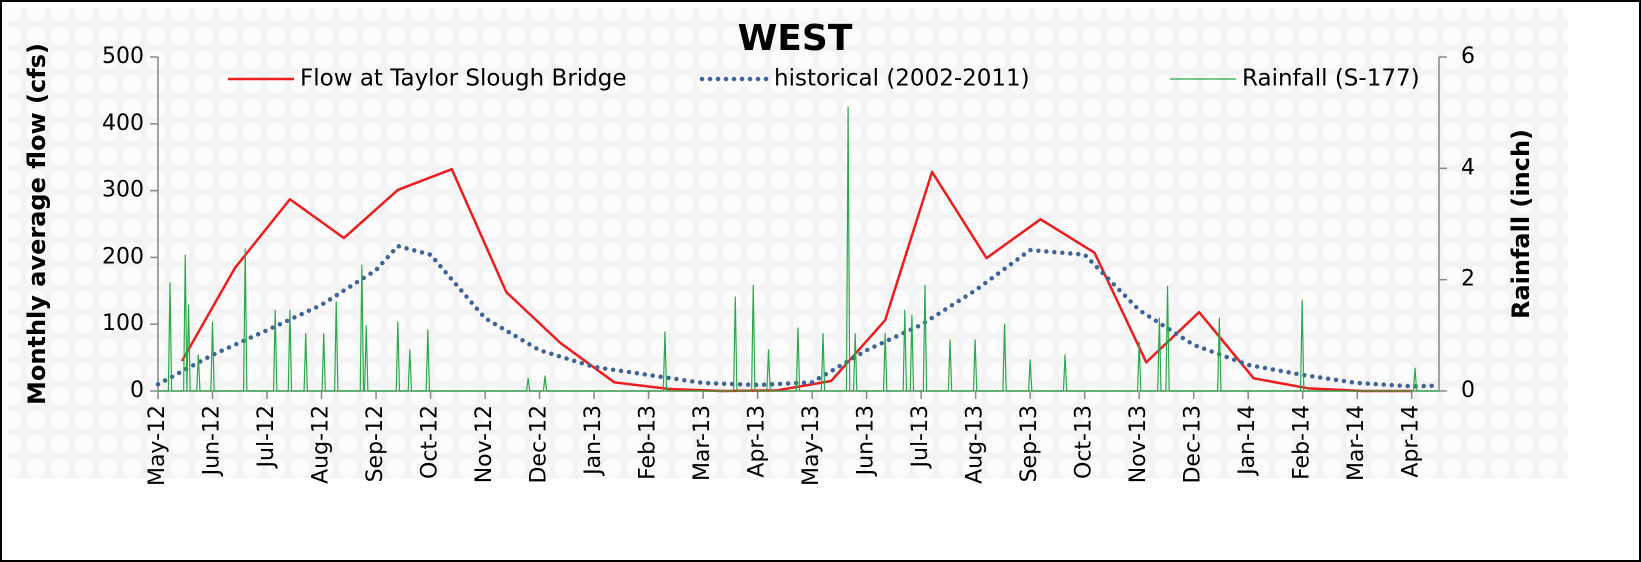  What do you see at coordinates (920, 437) in the screenshot?
I see `x-tick-label: Jul-13` at bounding box center [920, 437].